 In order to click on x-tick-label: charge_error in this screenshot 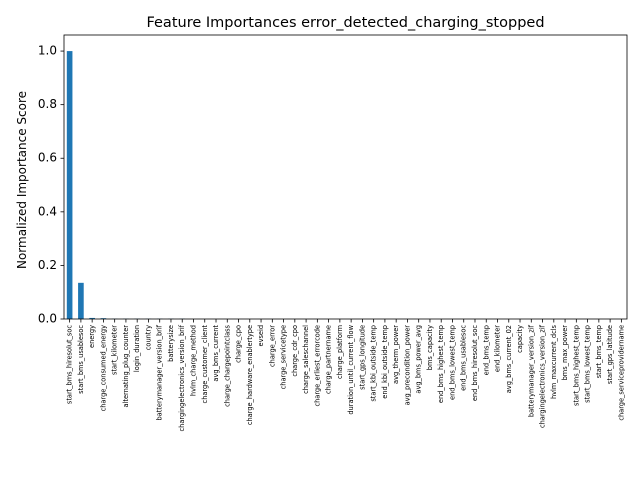, I will do `click(272, 346)`.